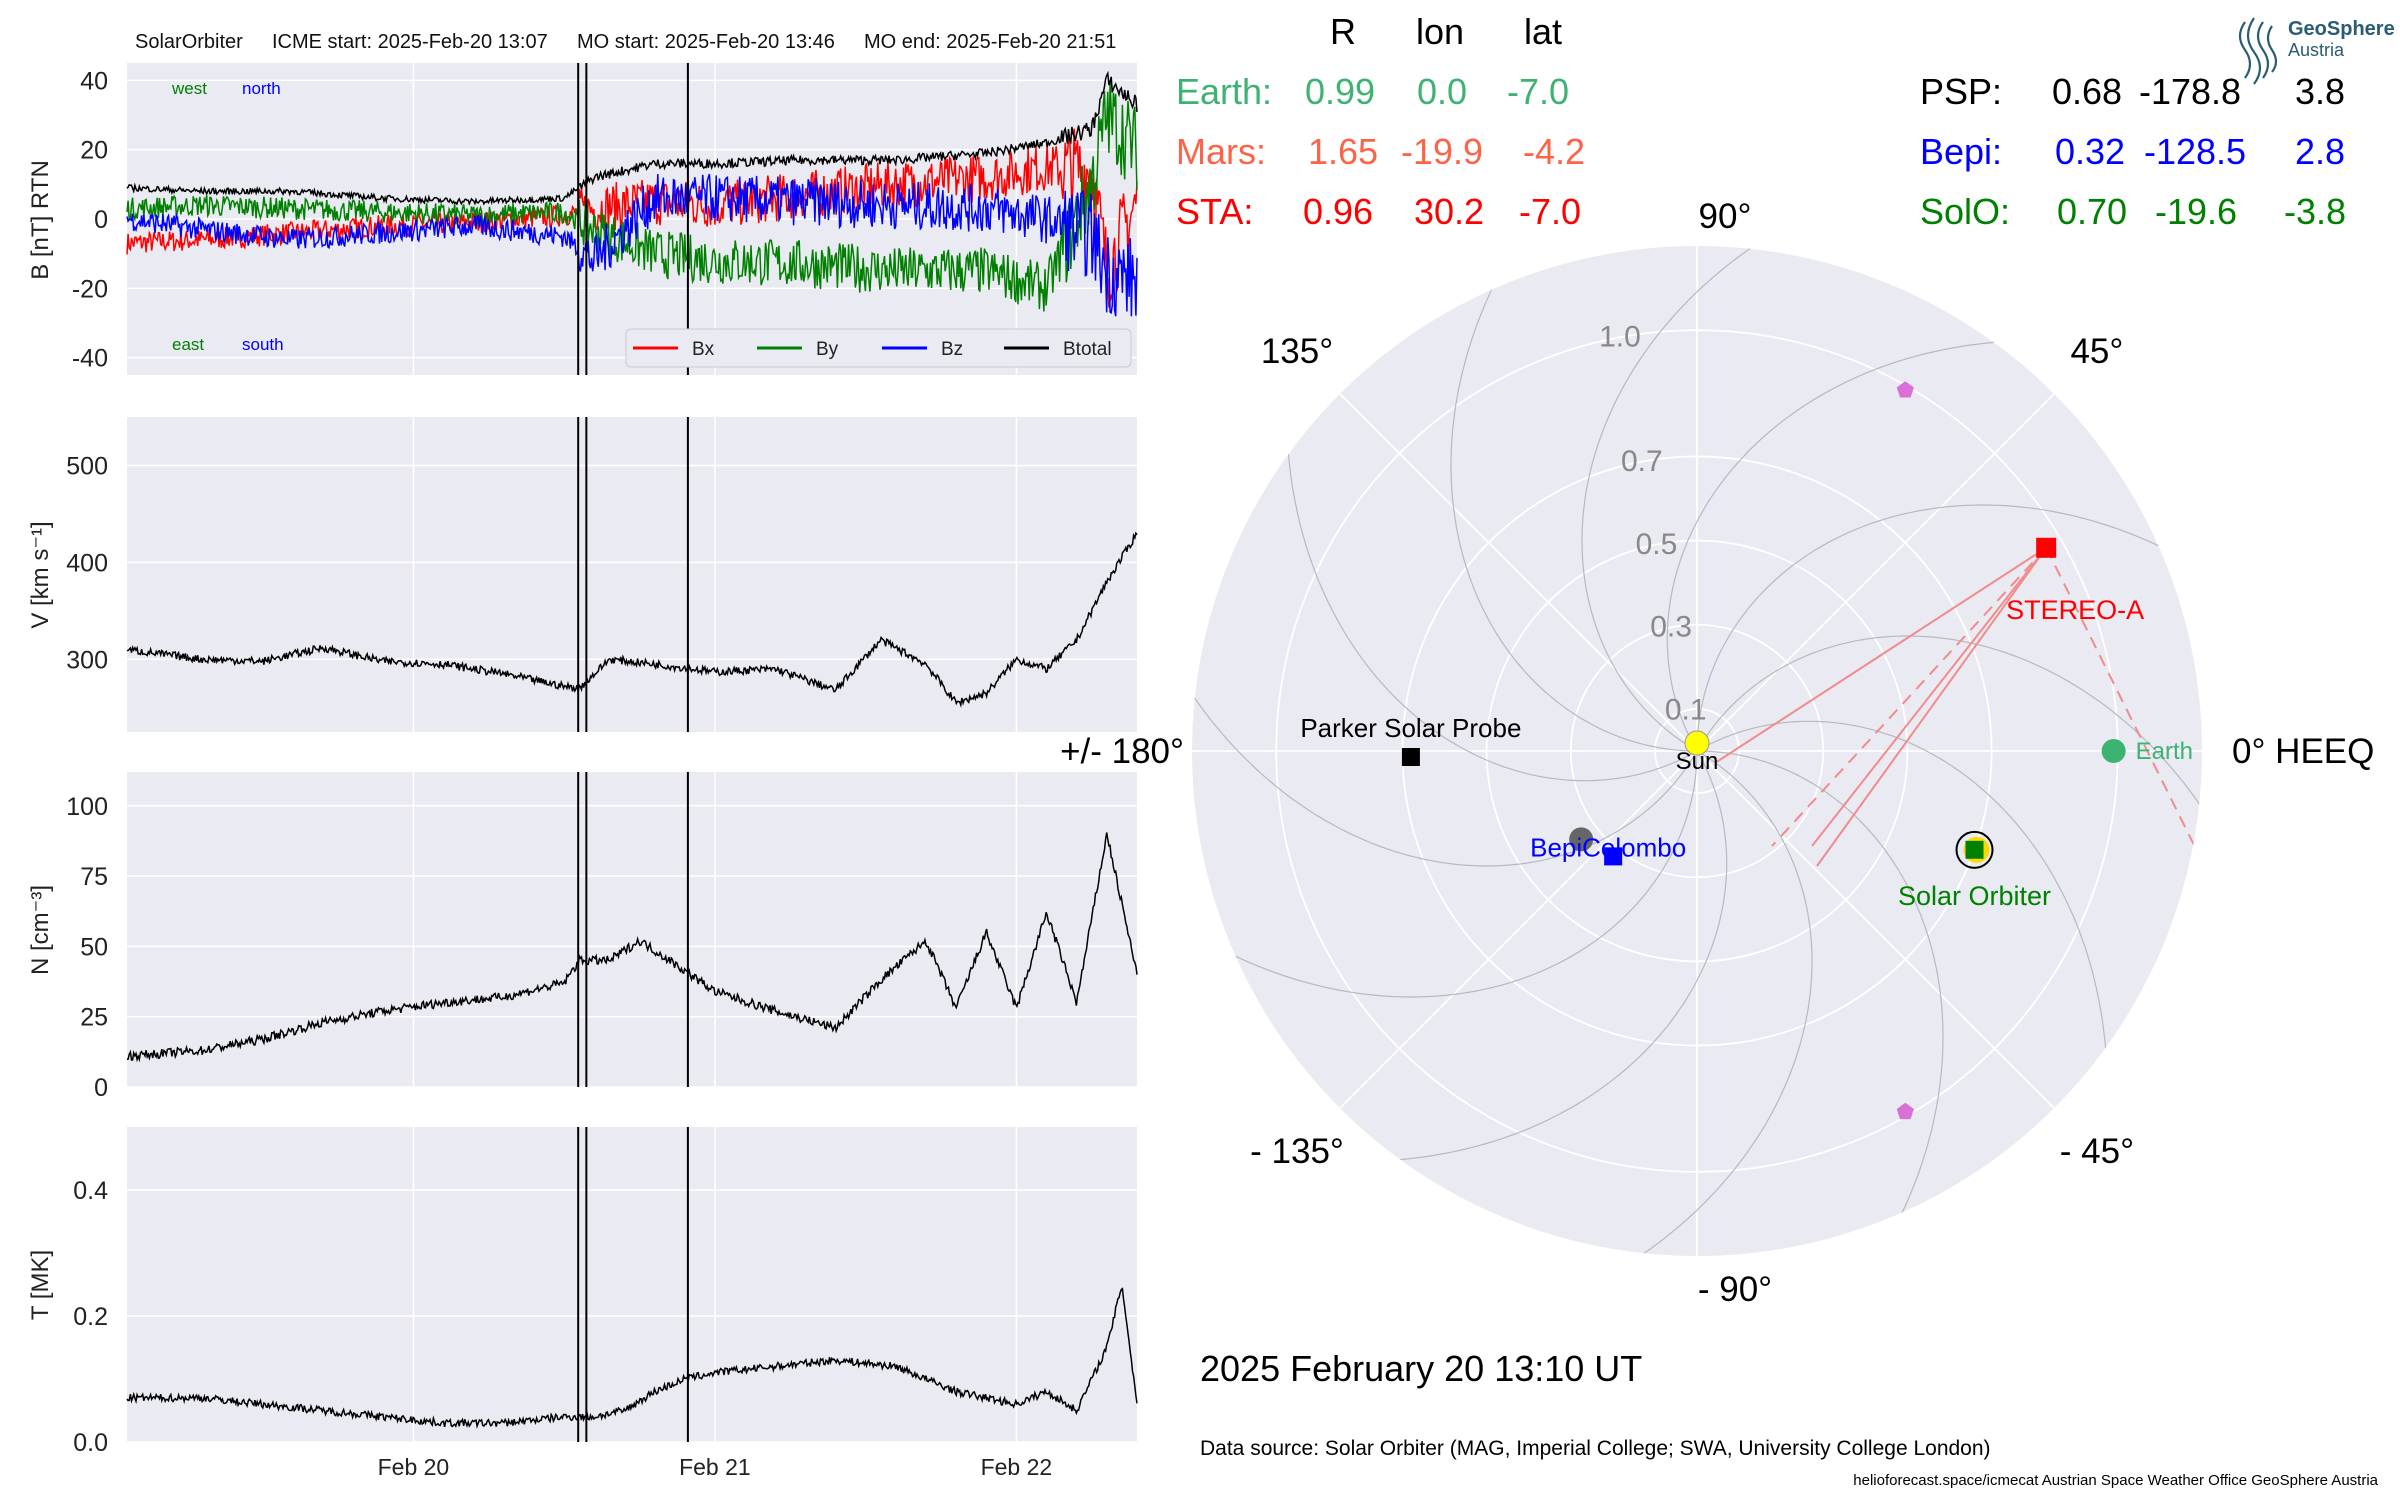 This screenshot has width=2400, height=1500. I want to click on sun-marker, so click(1697, 743).